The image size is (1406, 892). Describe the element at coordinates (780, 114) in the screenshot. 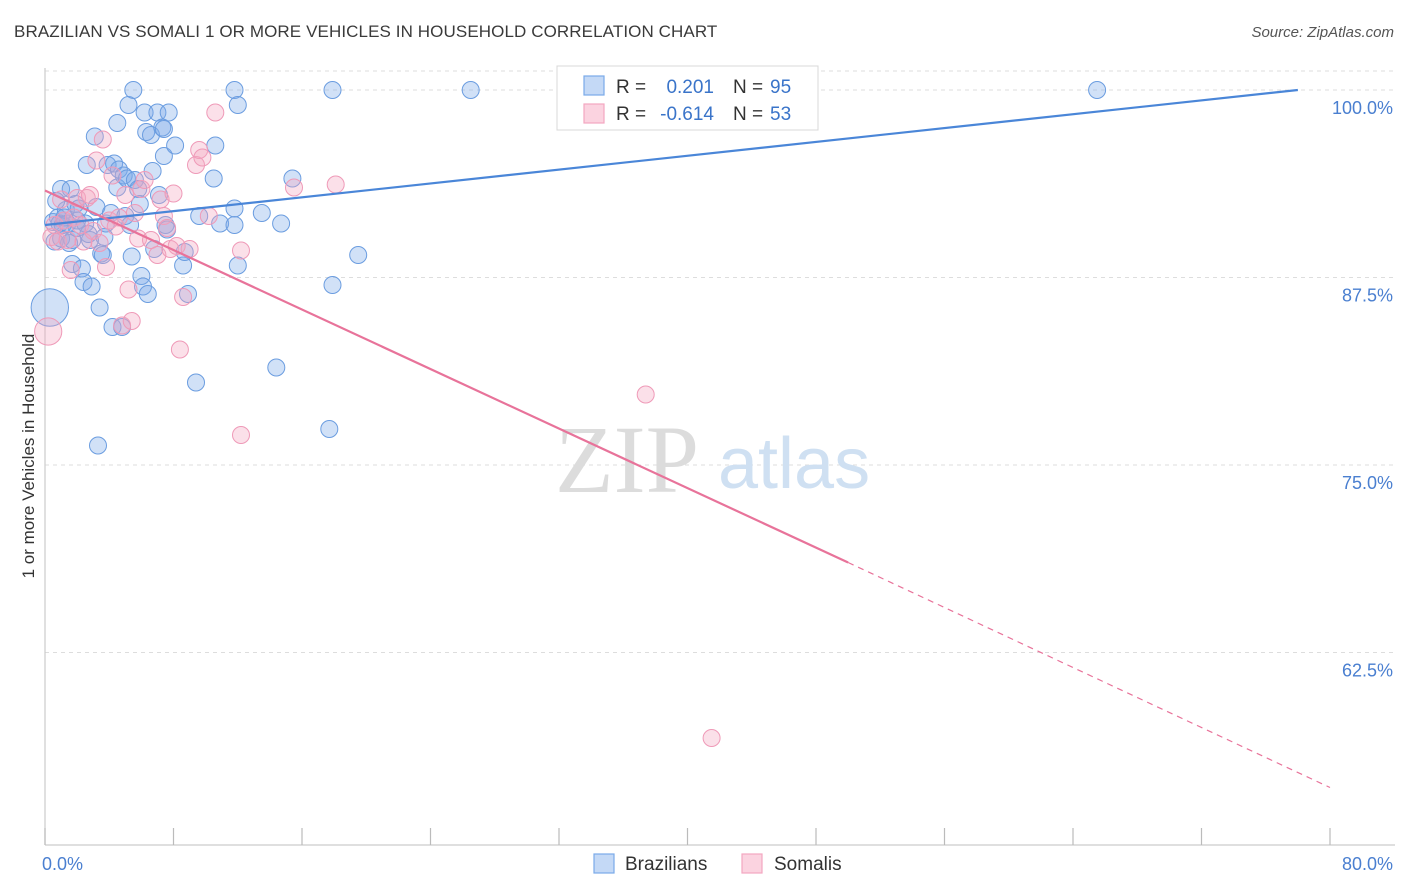

I see `legend-n-value-somalis: 53` at that location.